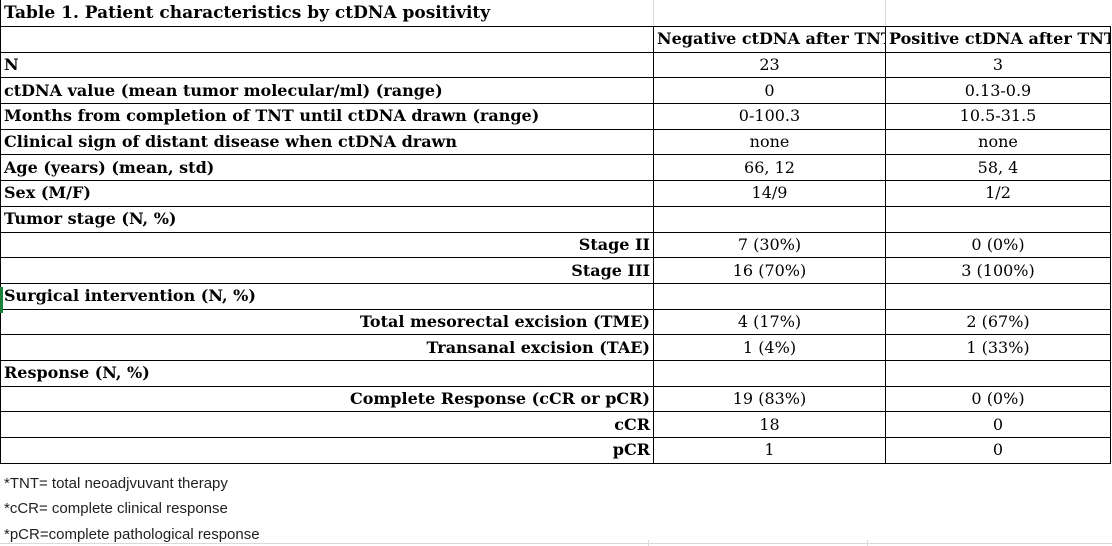 This screenshot has width=1112, height=546. I want to click on table-row: pCR 1 0, so click(555, 450).